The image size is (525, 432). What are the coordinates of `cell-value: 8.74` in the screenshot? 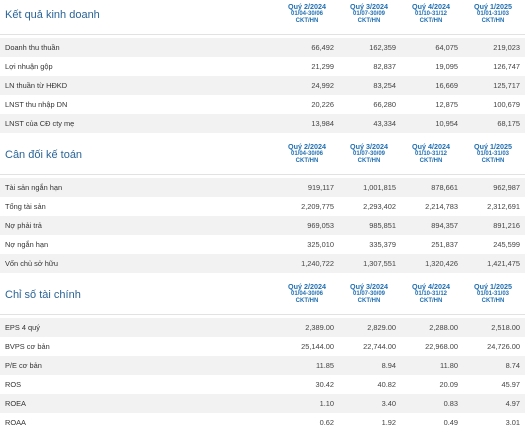 It's located at (512, 365).